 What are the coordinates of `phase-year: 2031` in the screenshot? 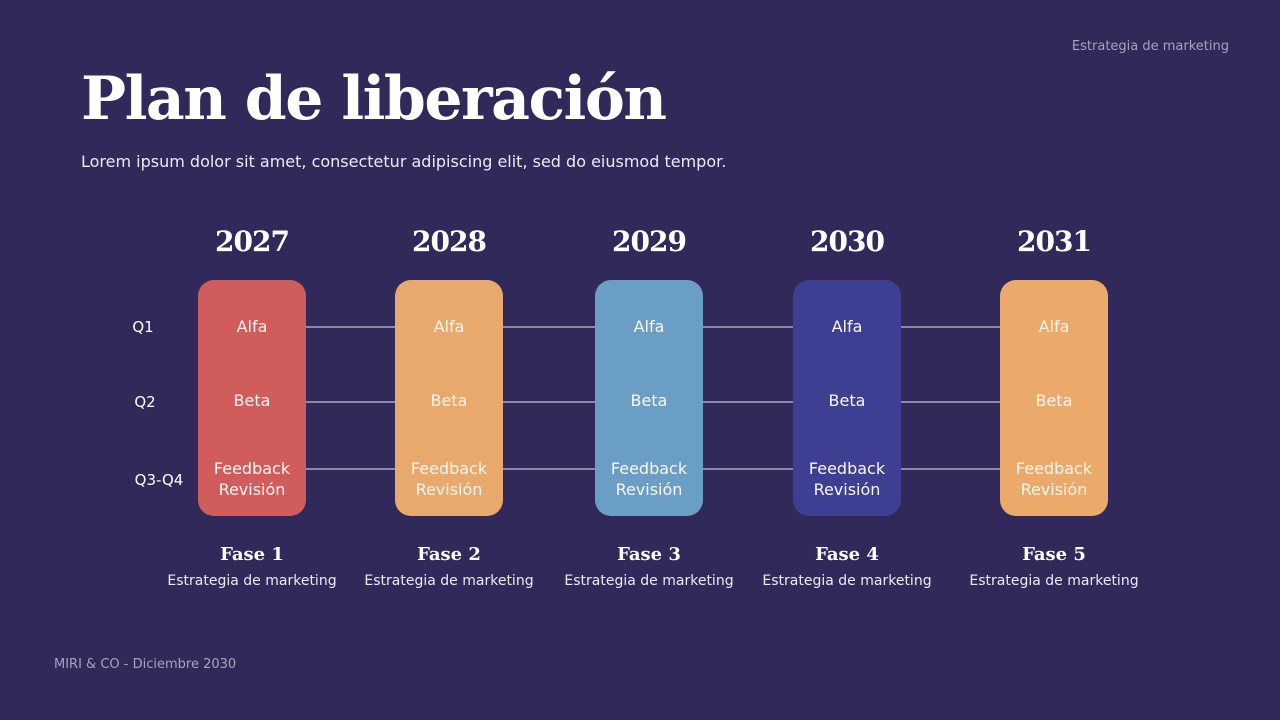 It's located at (1054, 241).